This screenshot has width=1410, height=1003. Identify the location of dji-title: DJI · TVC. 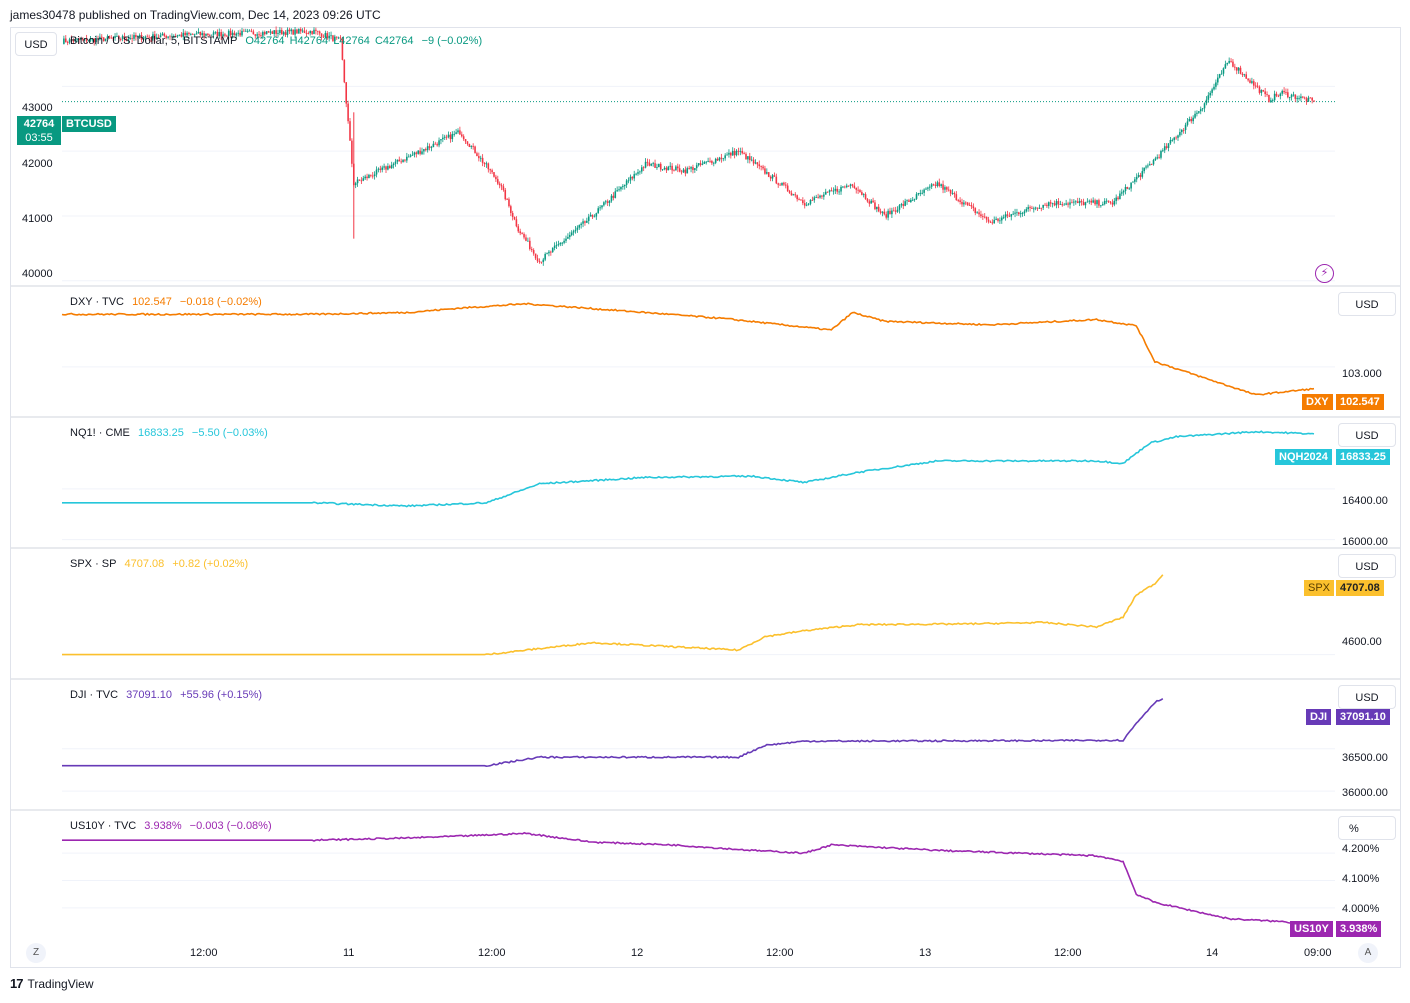
(94, 695).